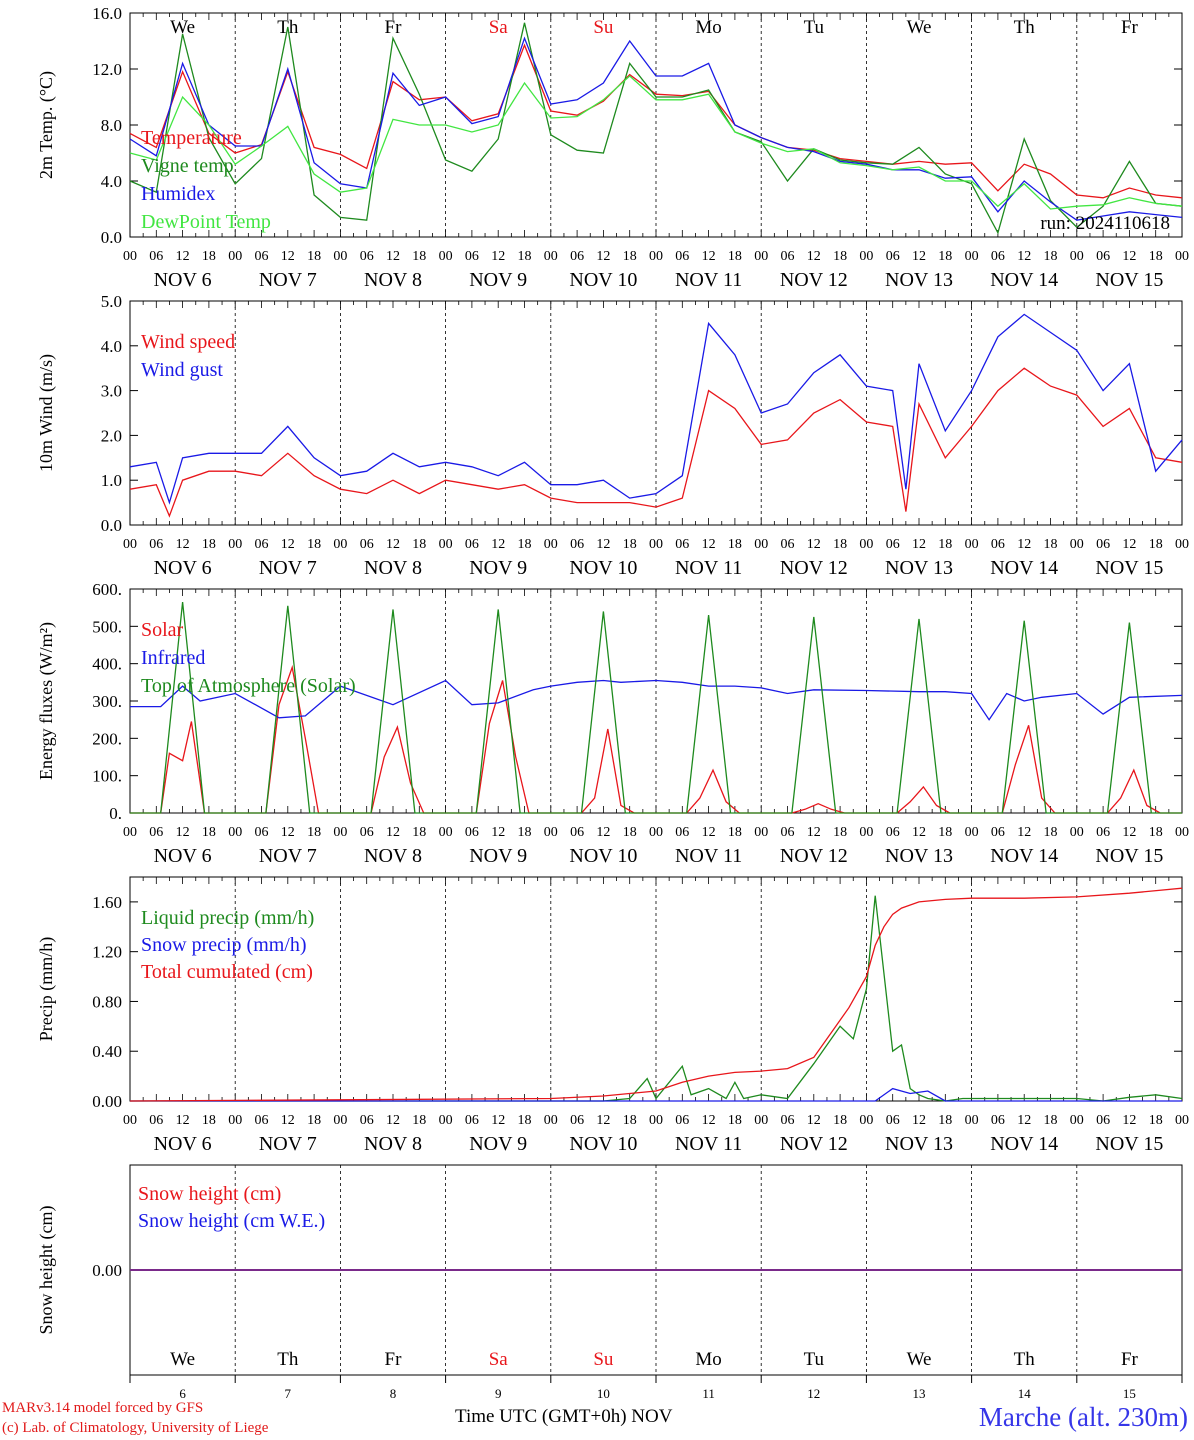 This screenshot has width=1194, height=1440. I want to click on y-tick-label: 8.0, so click(111, 125).